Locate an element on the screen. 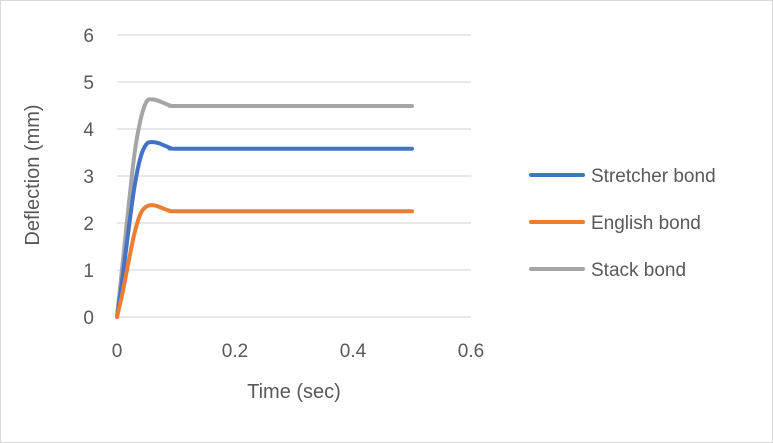 The image size is (773, 443). legend-item: Stretcher bond is located at coordinates (622, 176).